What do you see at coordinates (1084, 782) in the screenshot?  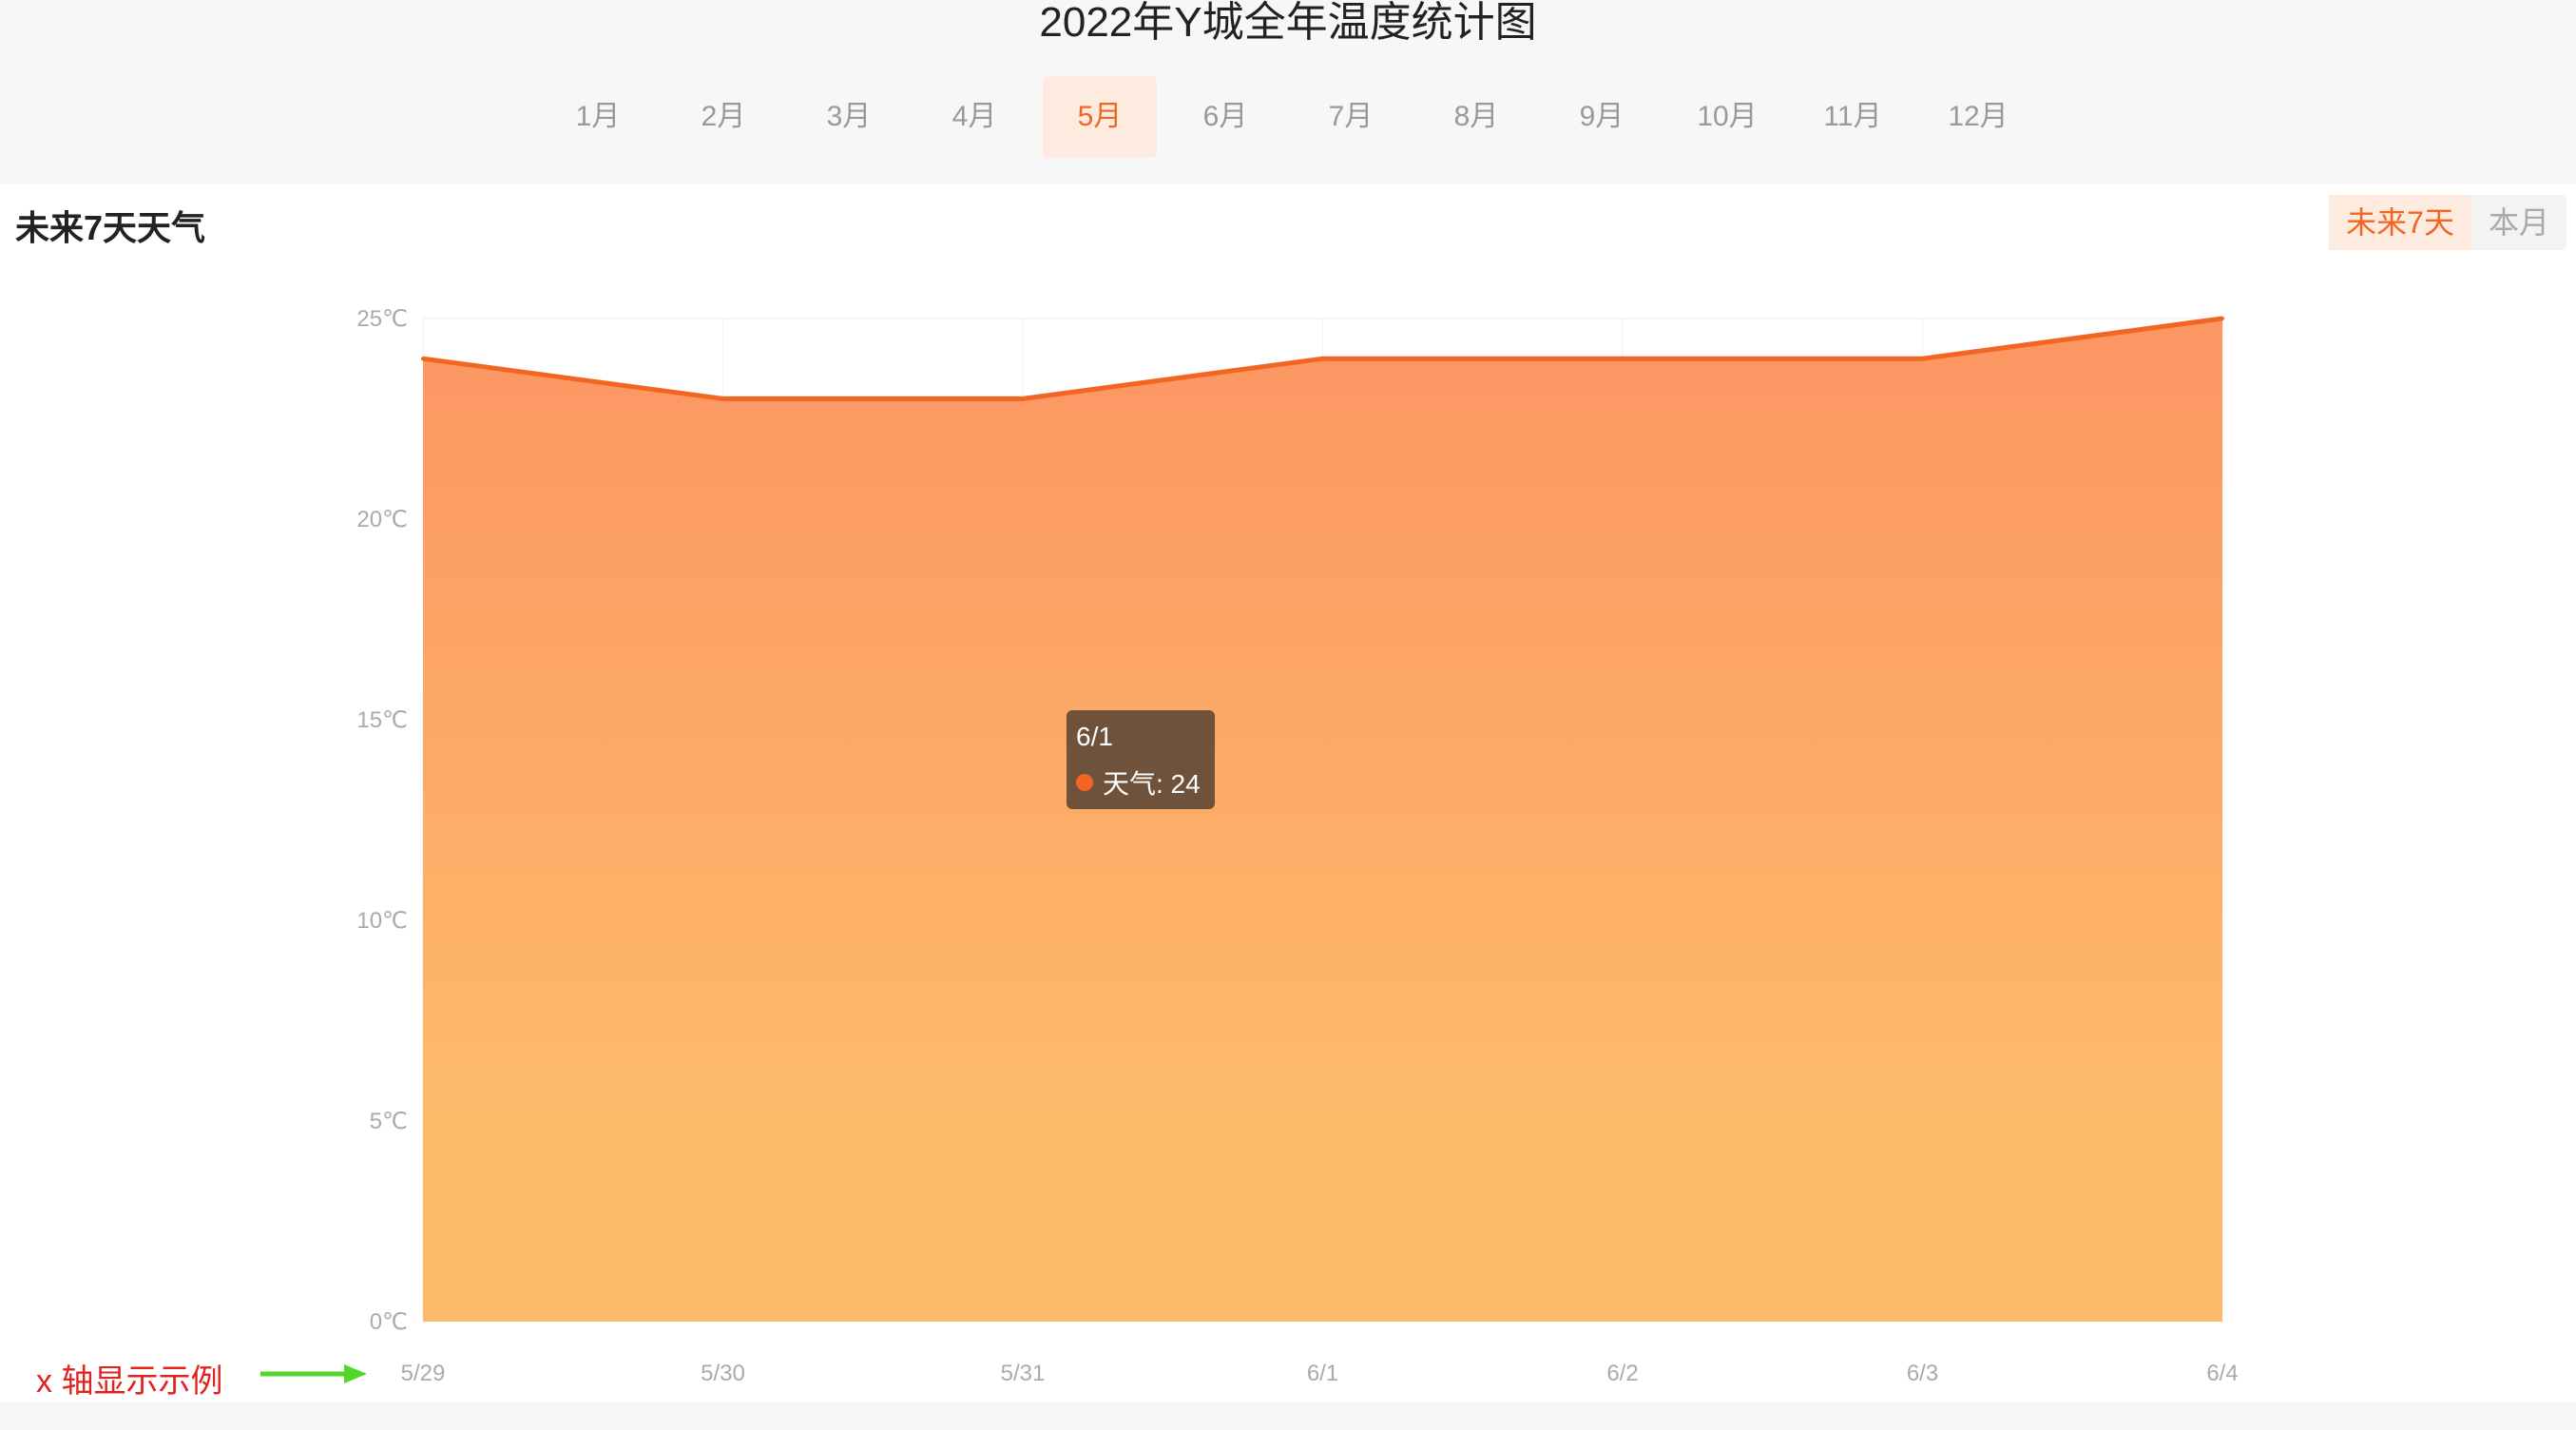 I see `series-dot-icon` at bounding box center [1084, 782].